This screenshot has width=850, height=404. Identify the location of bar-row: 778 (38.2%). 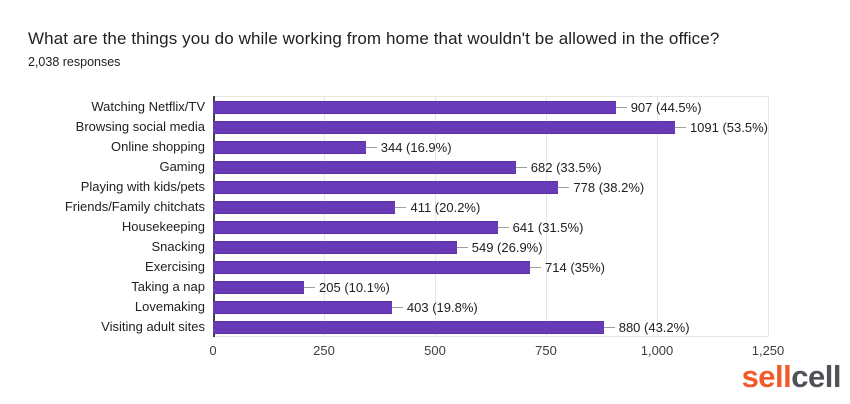
(490, 187).